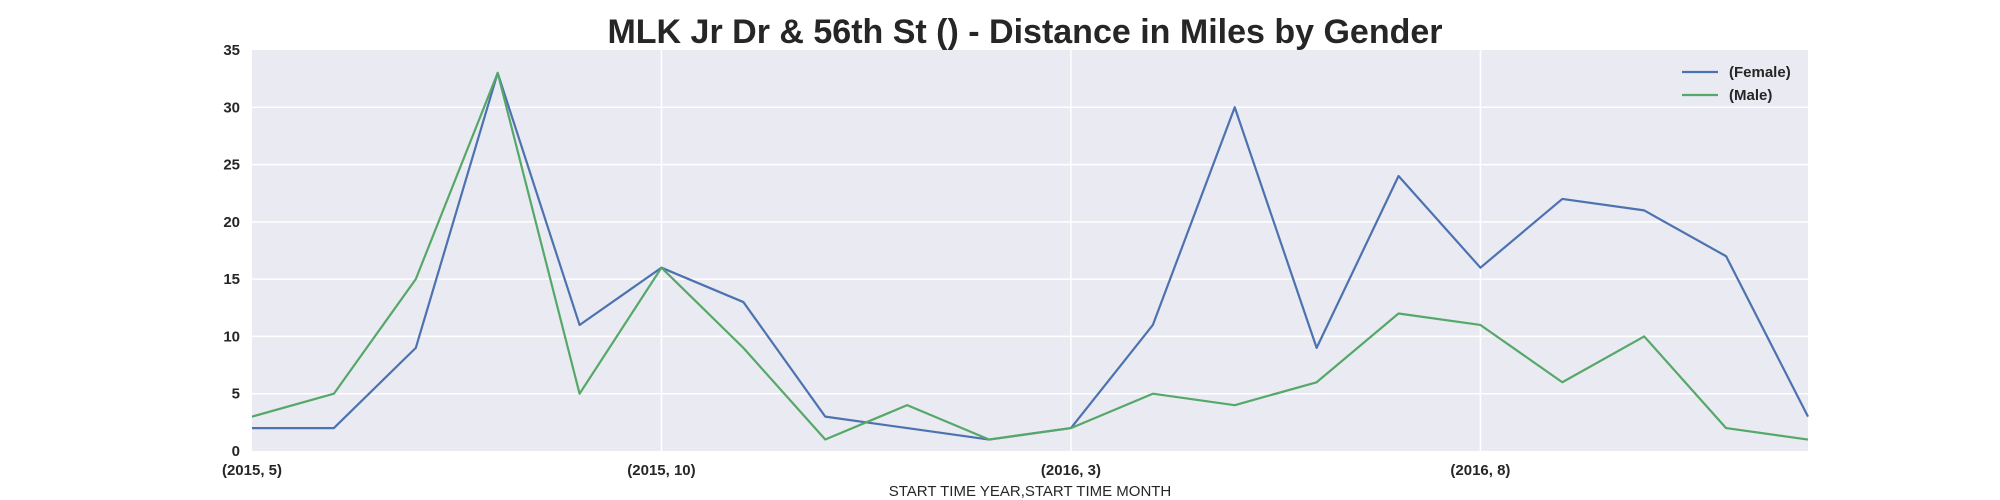 The height and width of the screenshot is (500, 2000). I want to click on x-axis-label: START TIME YEAR,START TIME MONTH, so click(1030, 491).